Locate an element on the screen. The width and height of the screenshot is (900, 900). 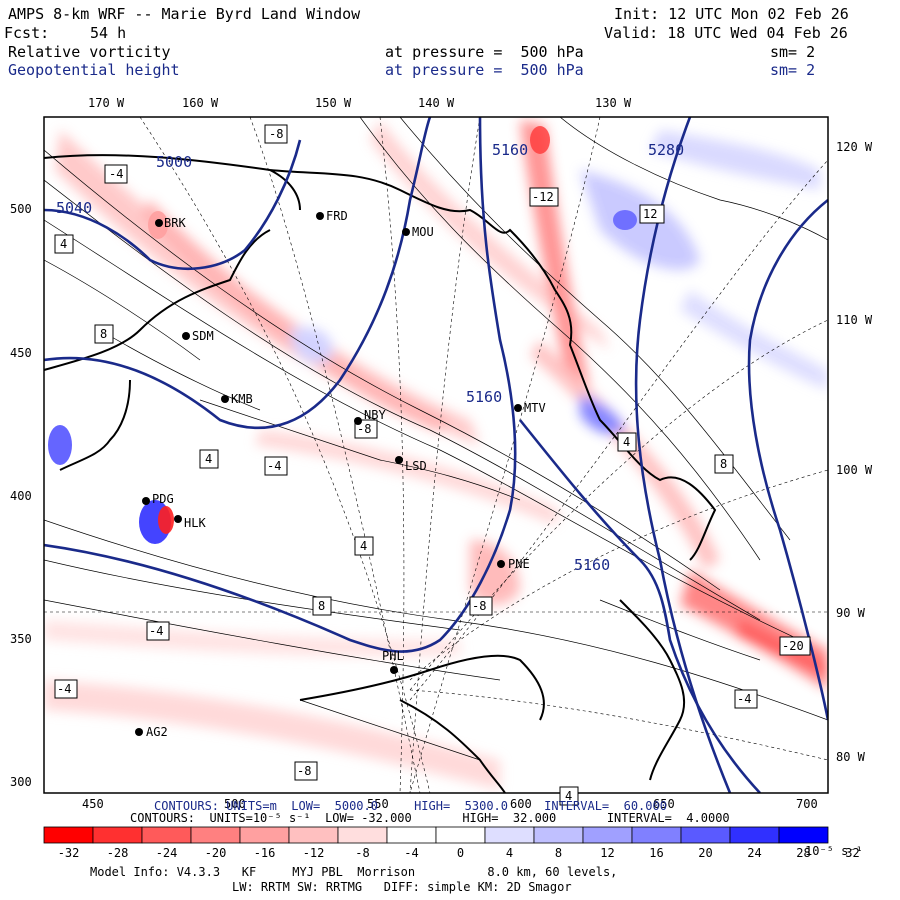
svg-text: LSD is located at coordinates (416, 466).